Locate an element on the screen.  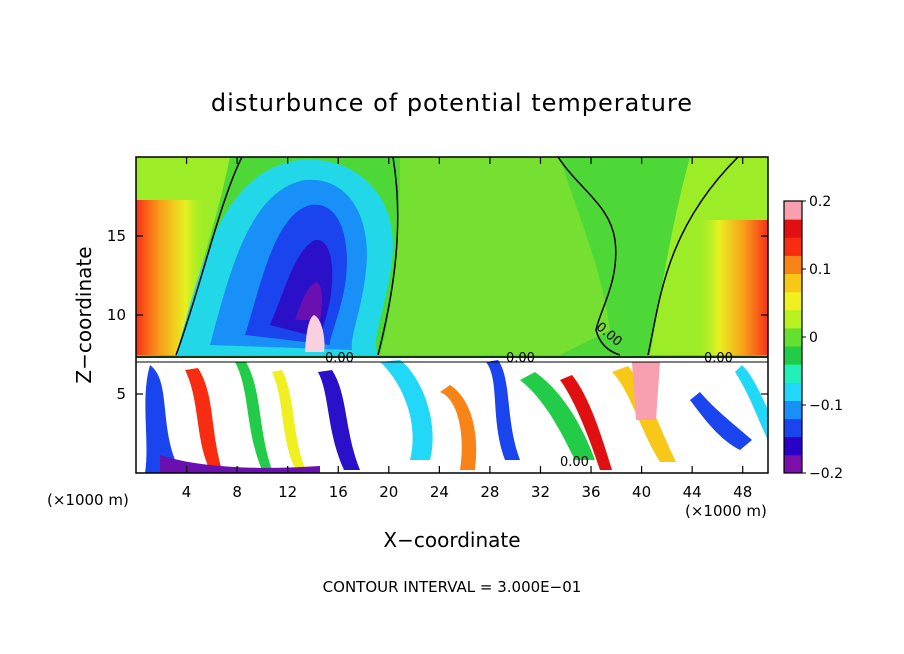
y-tick-label: 15 is located at coordinates (116, 236).